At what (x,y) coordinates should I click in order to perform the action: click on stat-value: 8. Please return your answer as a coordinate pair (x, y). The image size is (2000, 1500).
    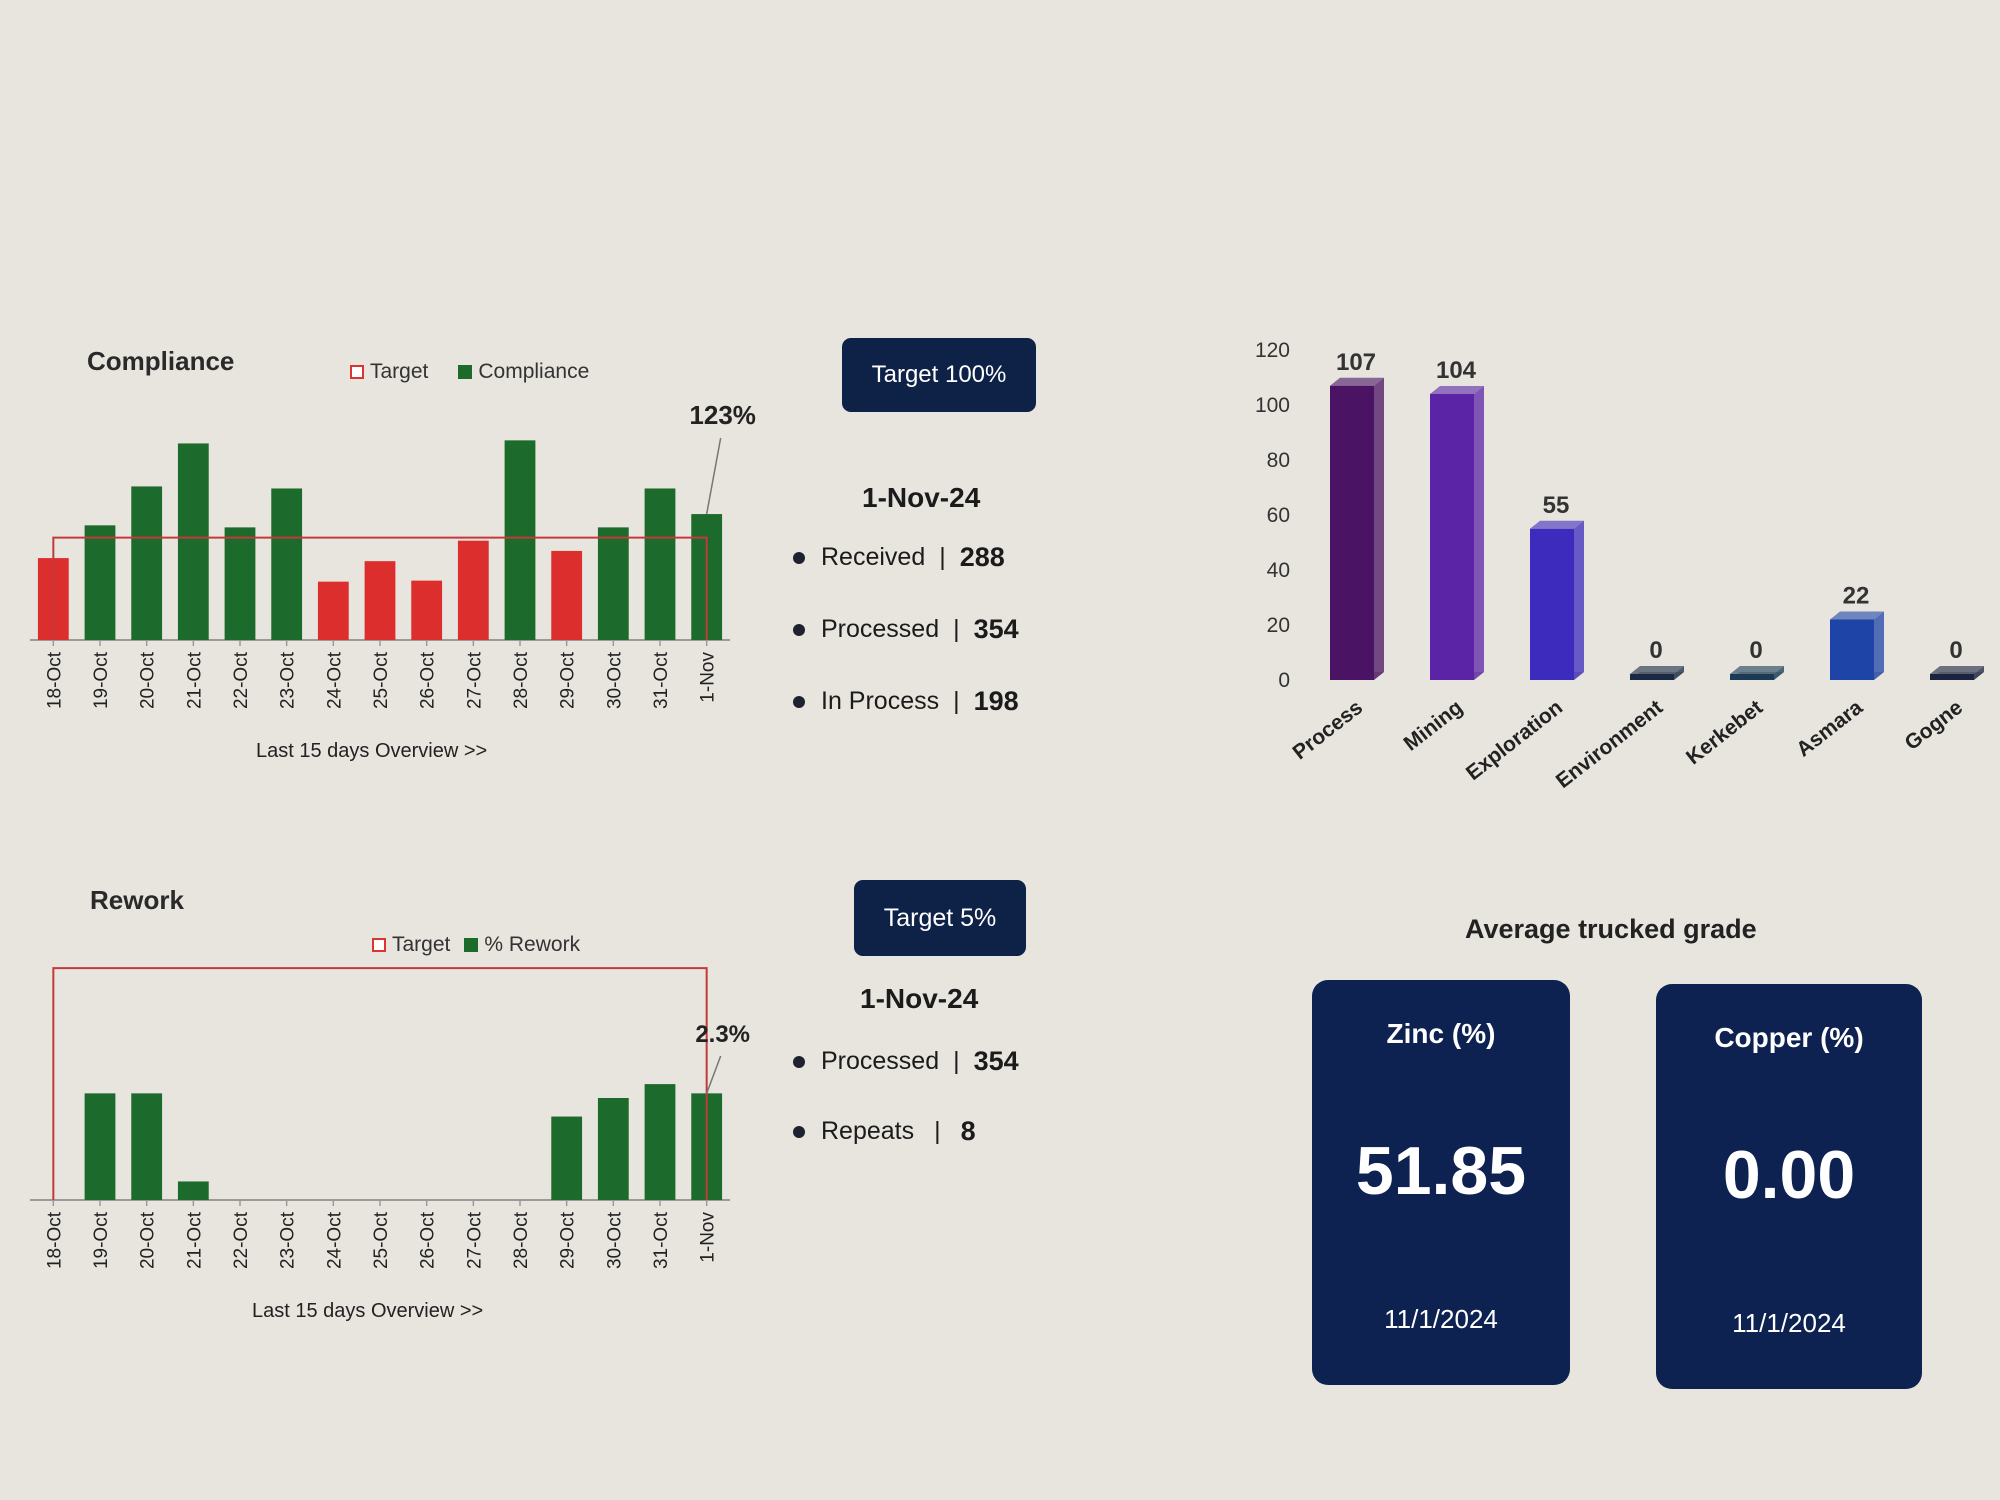
    Looking at the image, I should click on (968, 1131).